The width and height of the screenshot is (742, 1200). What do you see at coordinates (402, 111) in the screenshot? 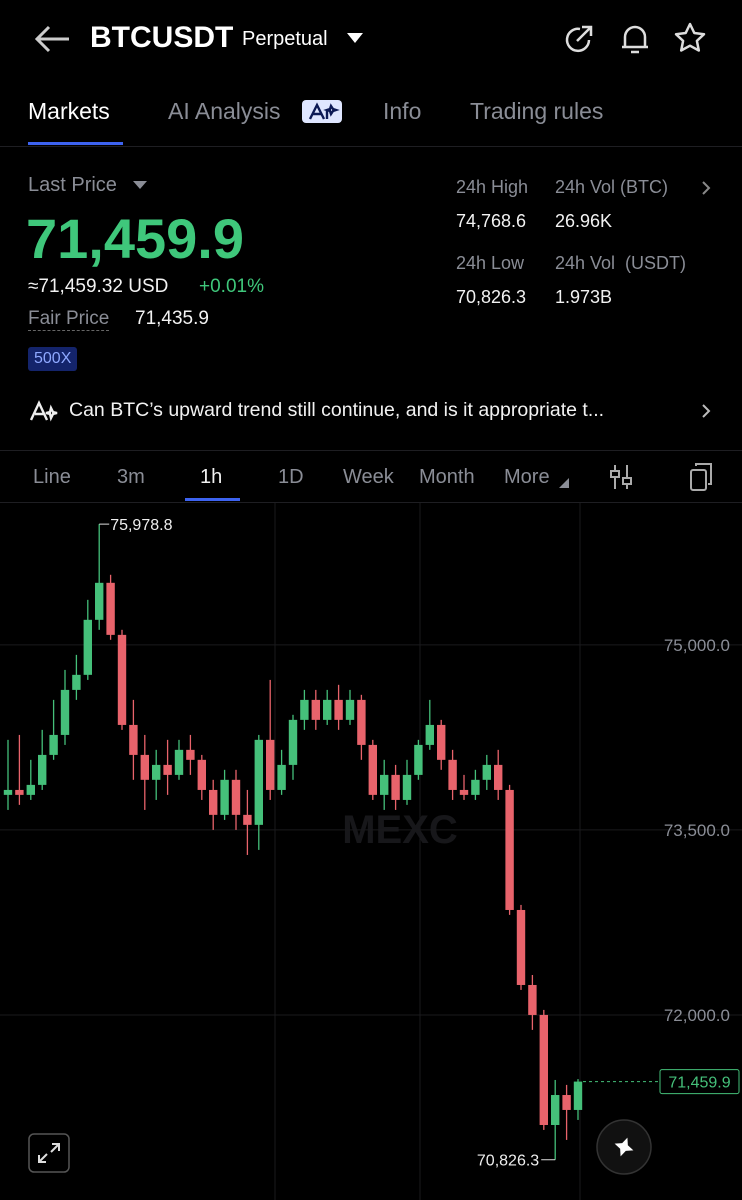
I see `tab: Info` at bounding box center [402, 111].